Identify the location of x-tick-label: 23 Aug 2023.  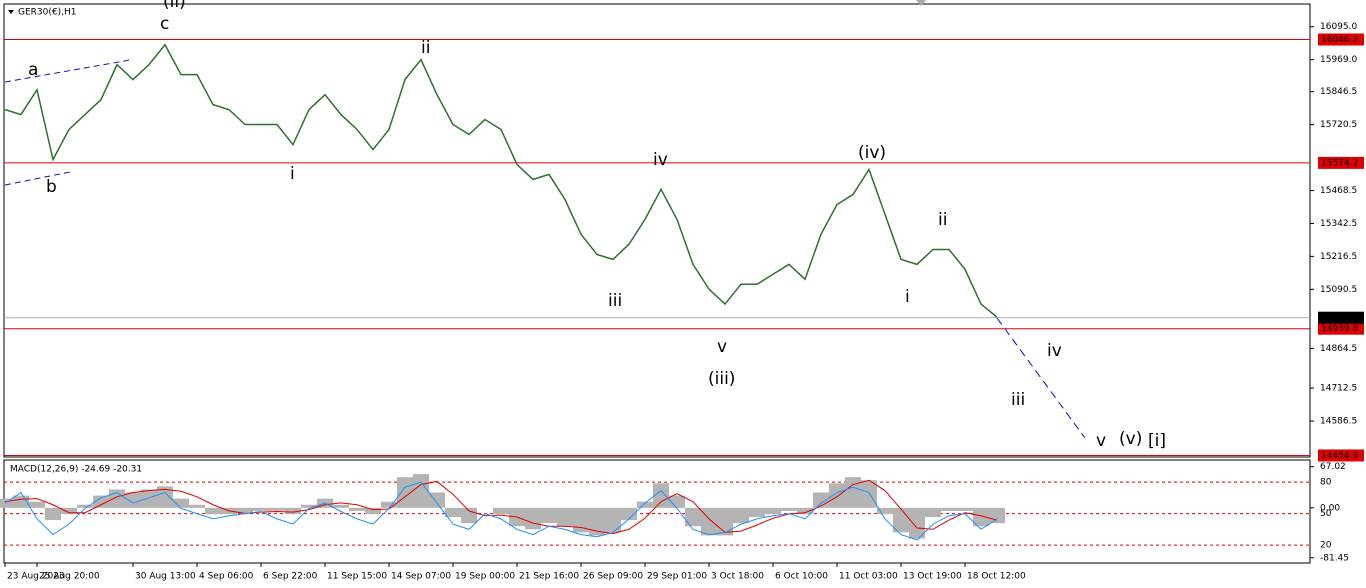
(36, 577).